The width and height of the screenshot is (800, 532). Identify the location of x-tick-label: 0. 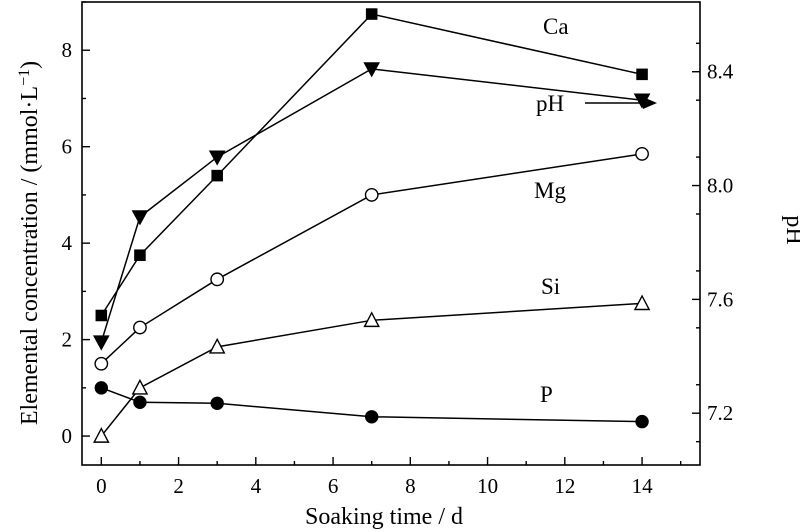
(101, 486).